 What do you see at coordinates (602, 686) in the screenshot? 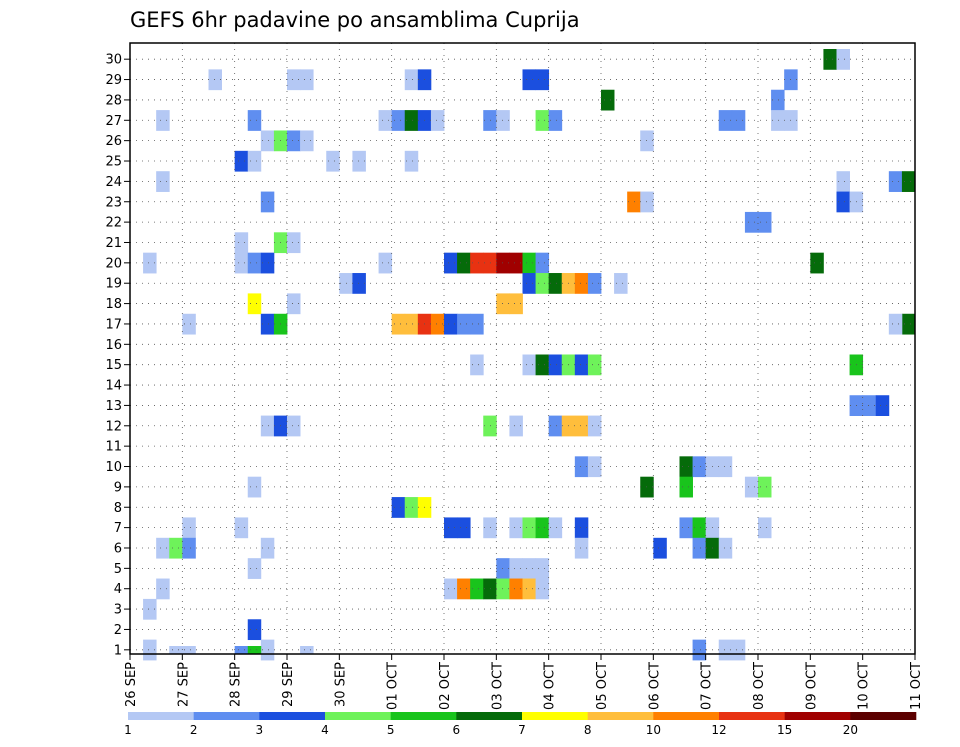
I see `x-tick-label: 05 OCT` at bounding box center [602, 686].